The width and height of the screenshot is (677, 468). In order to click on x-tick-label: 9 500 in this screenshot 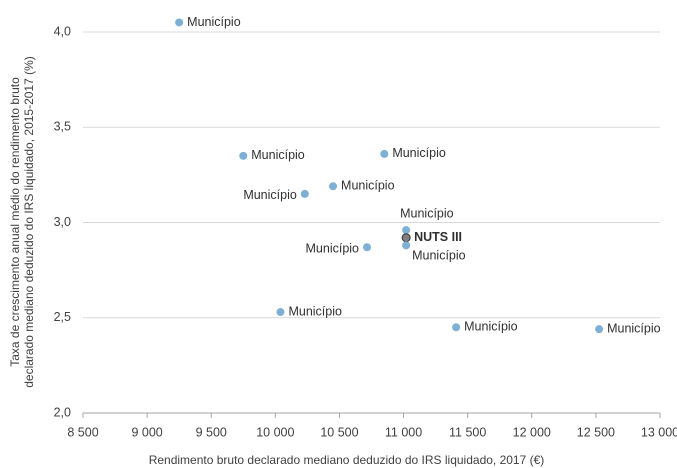, I will do `click(211, 432)`.